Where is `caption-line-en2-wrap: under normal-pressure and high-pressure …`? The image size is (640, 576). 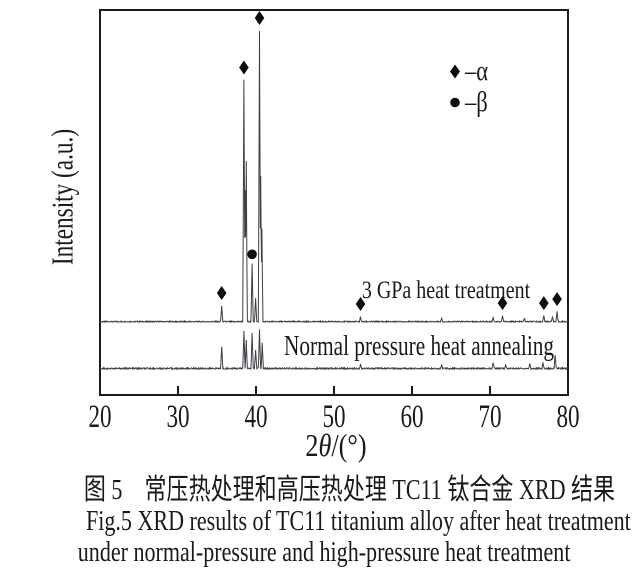
caption-line-en2-wrap: under normal-pressure and high-pressure … is located at coordinates (320, 552).